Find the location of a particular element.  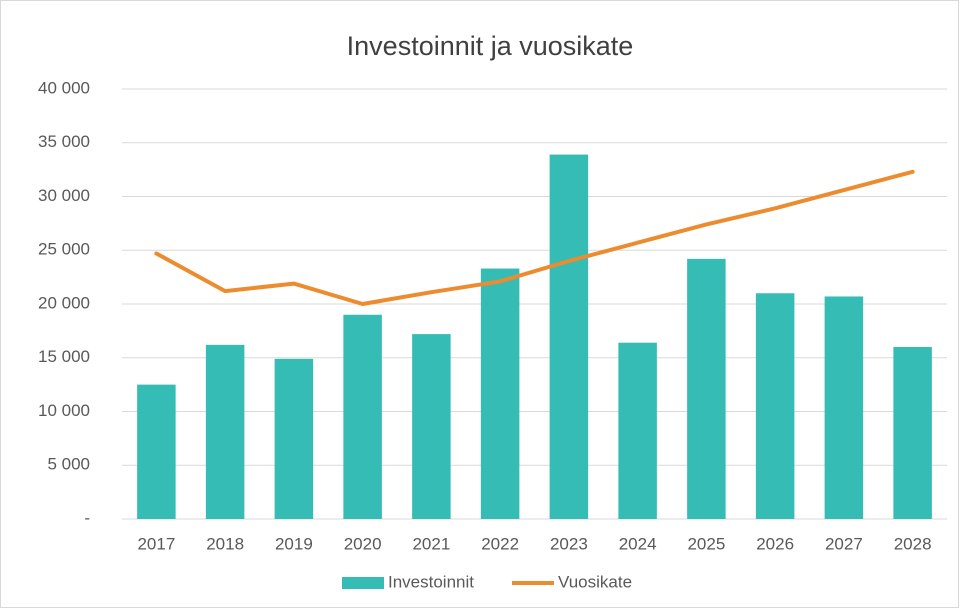

x-tick-label: 2027 is located at coordinates (844, 543).